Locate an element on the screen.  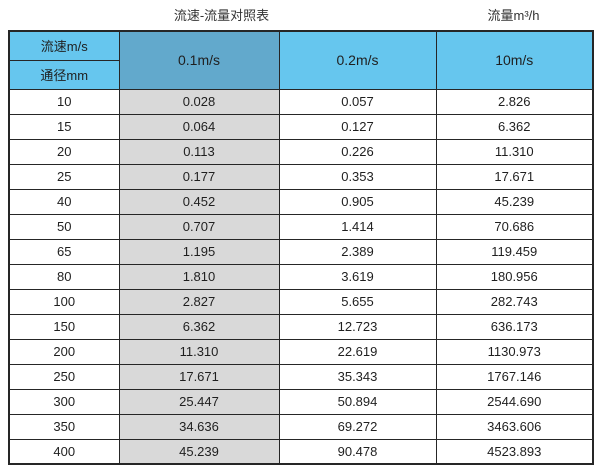
flow-value-0-2ms: 50.894 is located at coordinates (357, 401).